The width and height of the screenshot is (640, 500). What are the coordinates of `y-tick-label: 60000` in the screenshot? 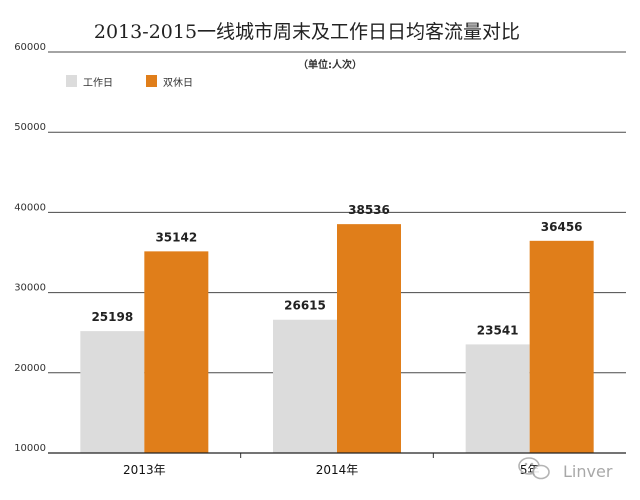 It's located at (30, 47).